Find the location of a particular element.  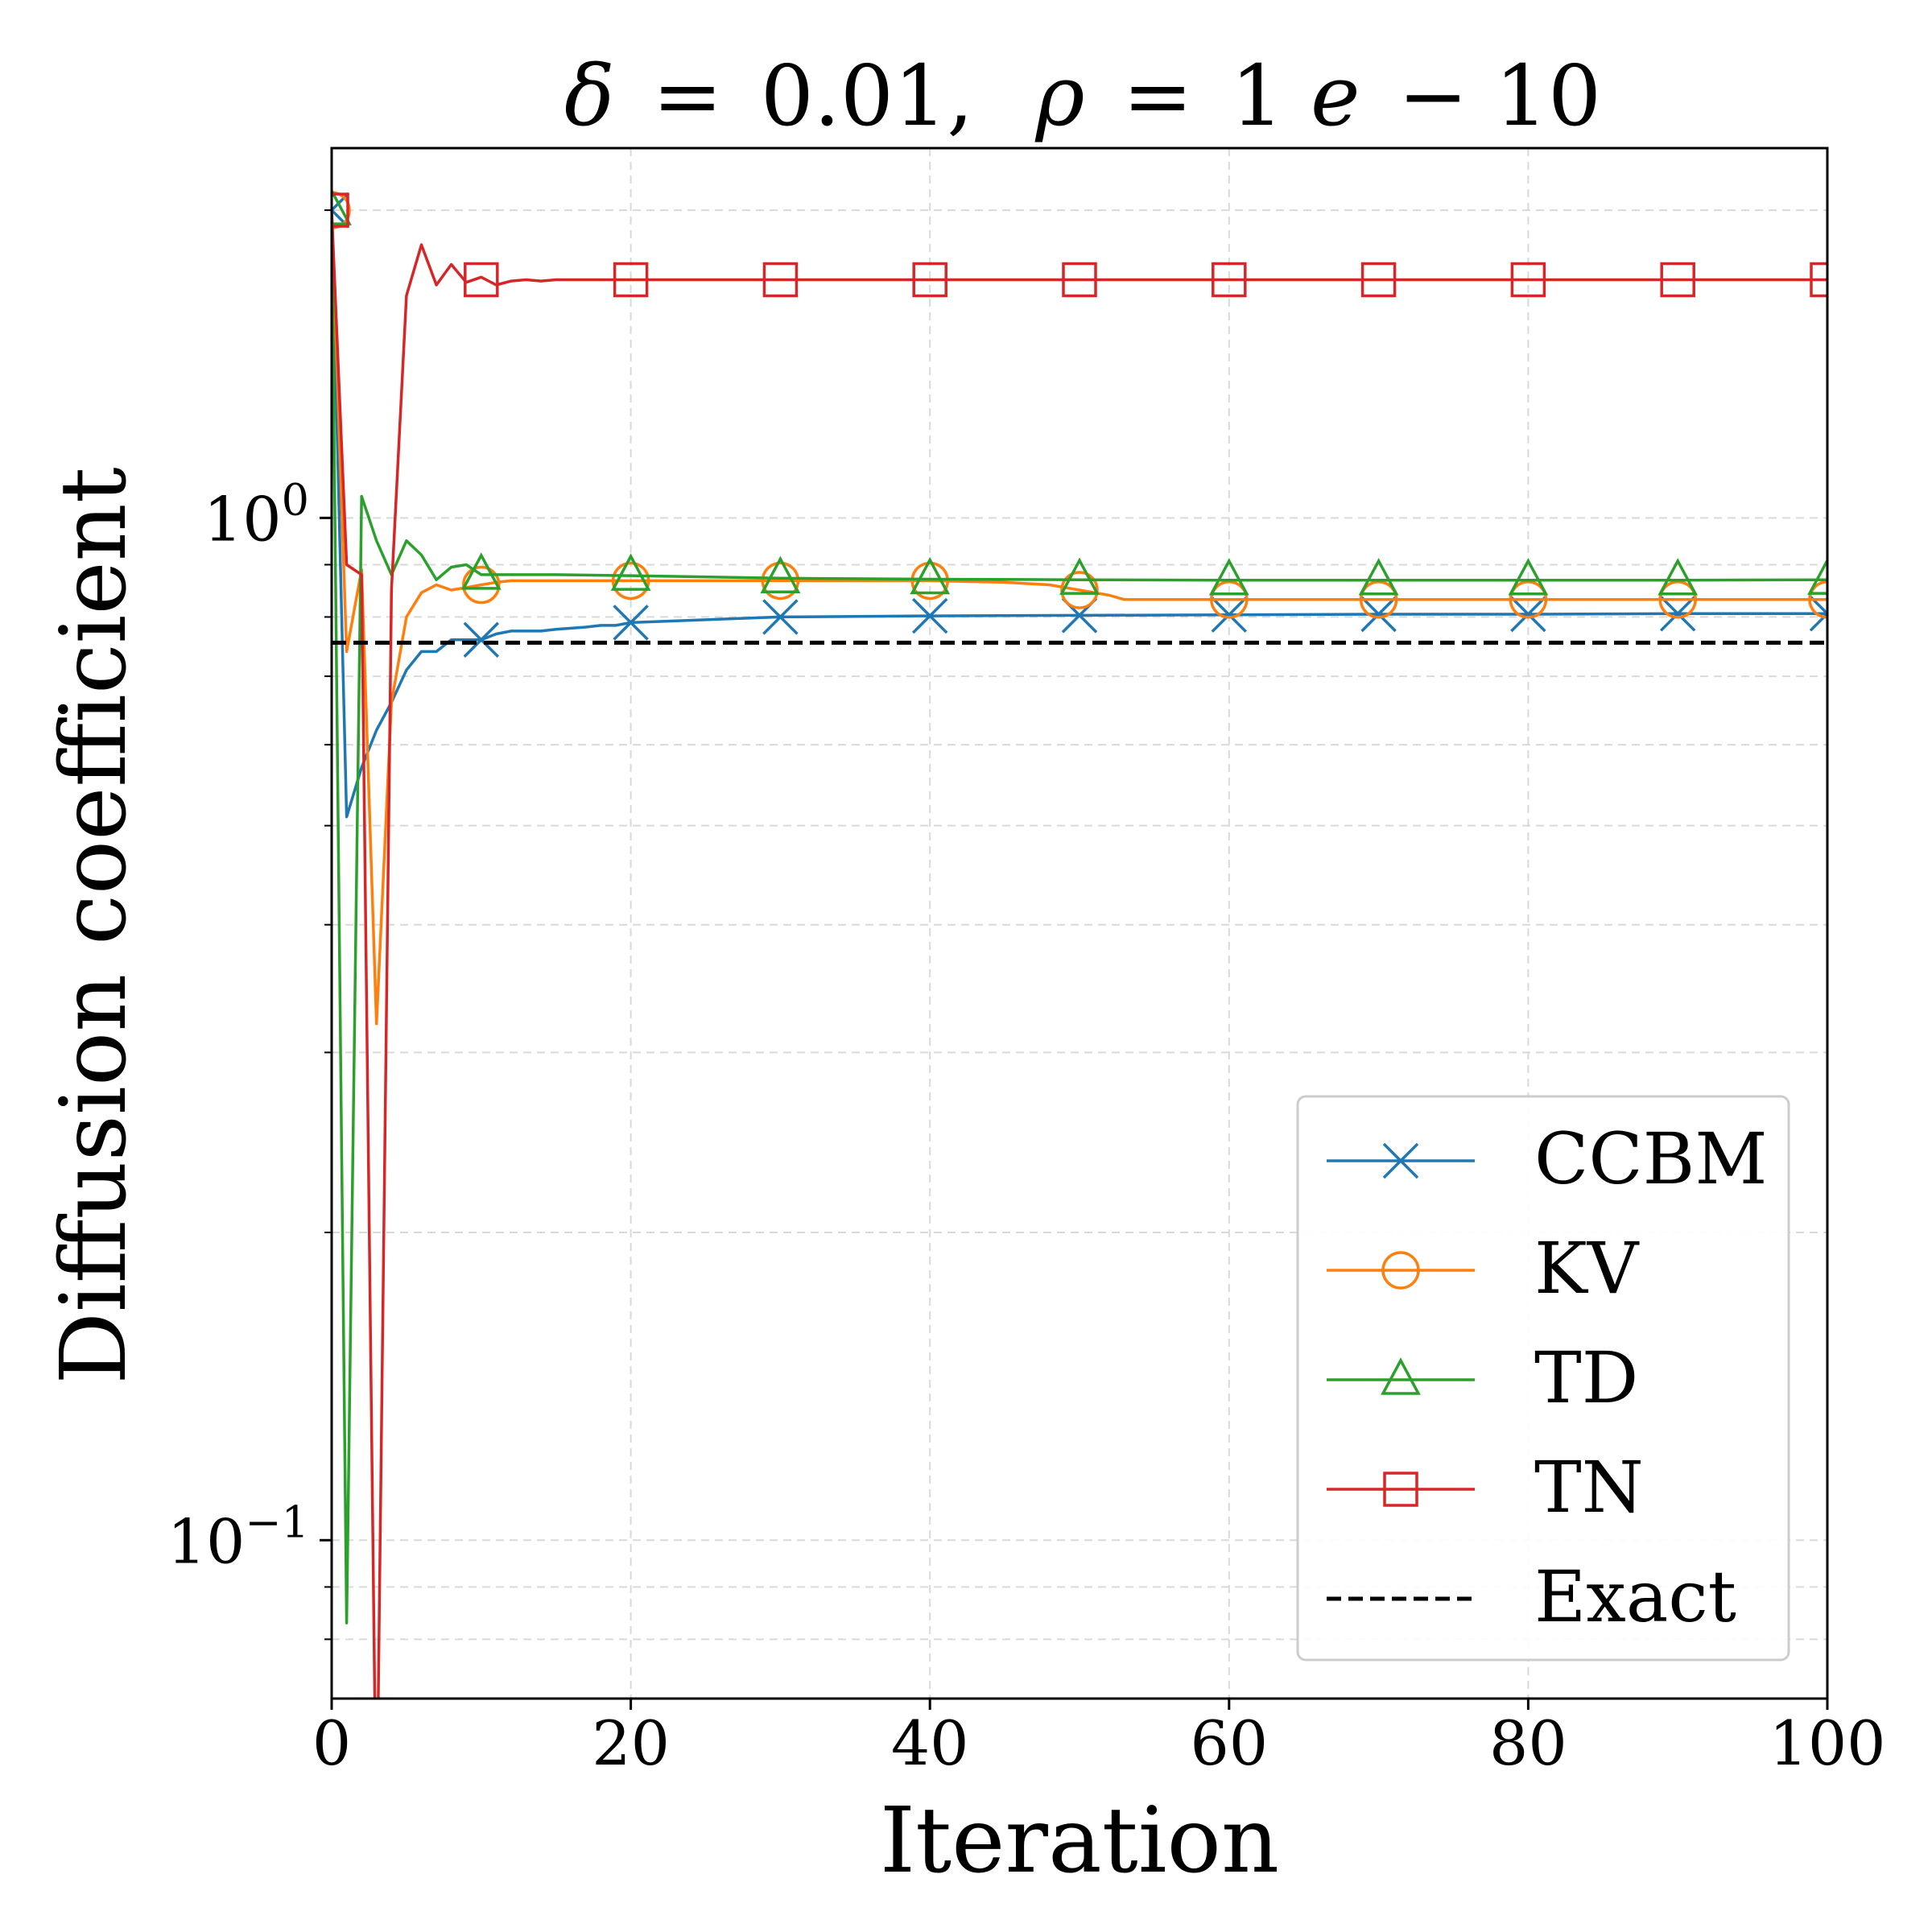

x-tick-label: 100 is located at coordinates (1827, 1743).